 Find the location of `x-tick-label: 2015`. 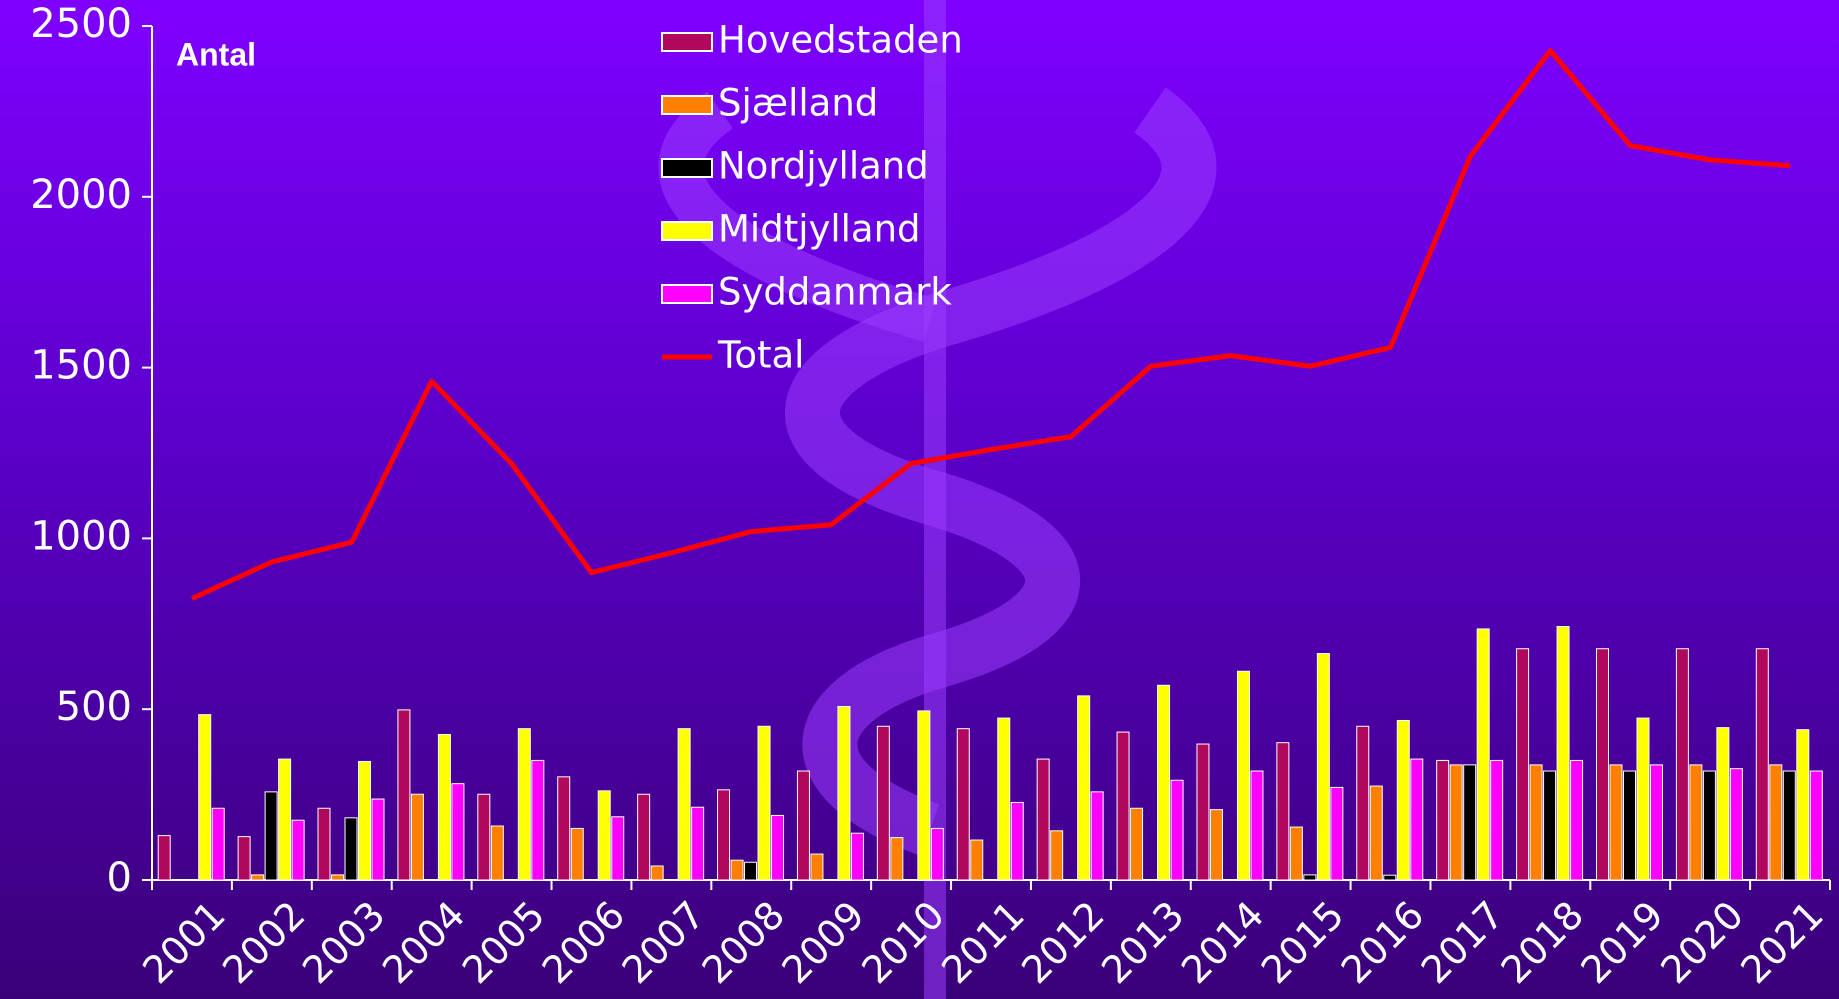

x-tick-label: 2015 is located at coordinates (1303, 943).